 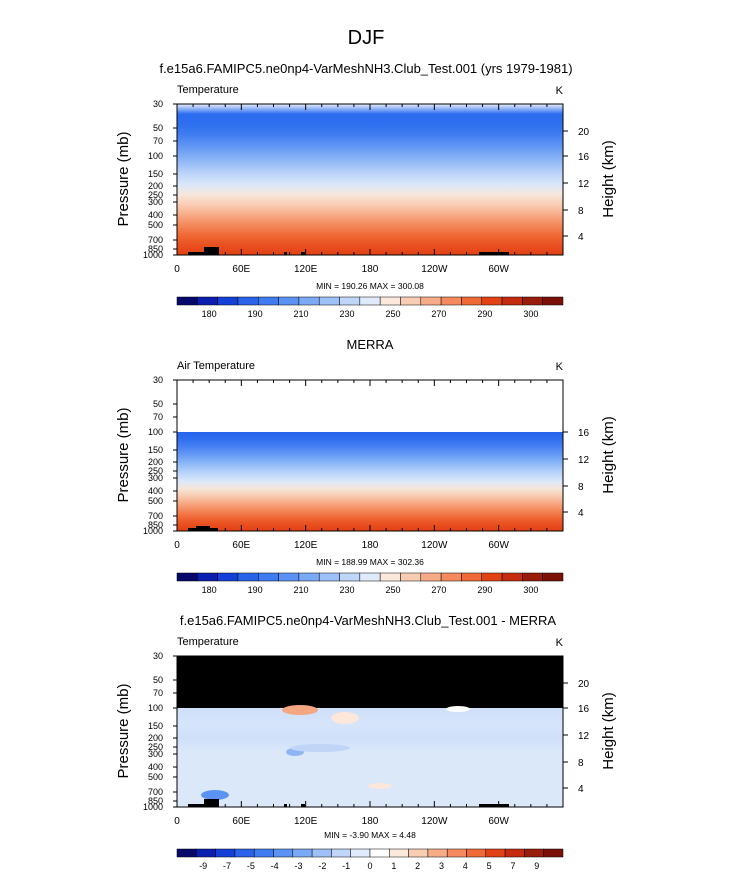 What do you see at coordinates (346, 866) in the screenshot?
I see `colorbar-label: -1` at bounding box center [346, 866].